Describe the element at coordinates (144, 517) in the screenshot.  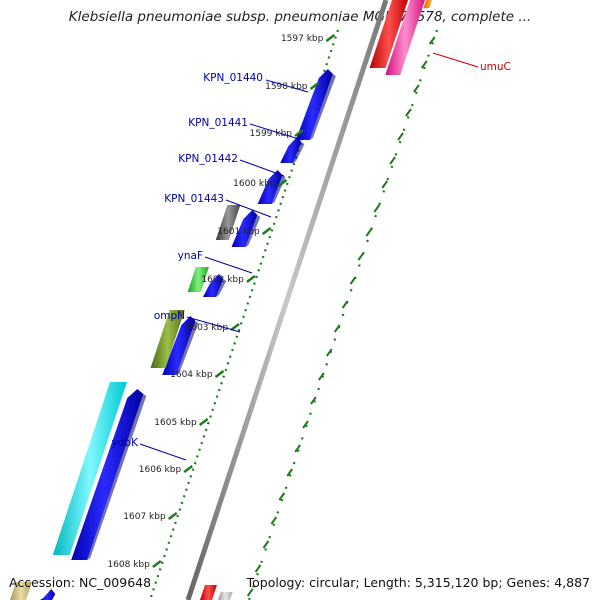
I see `kbp-tick-label: 1607 kbp` at that location.